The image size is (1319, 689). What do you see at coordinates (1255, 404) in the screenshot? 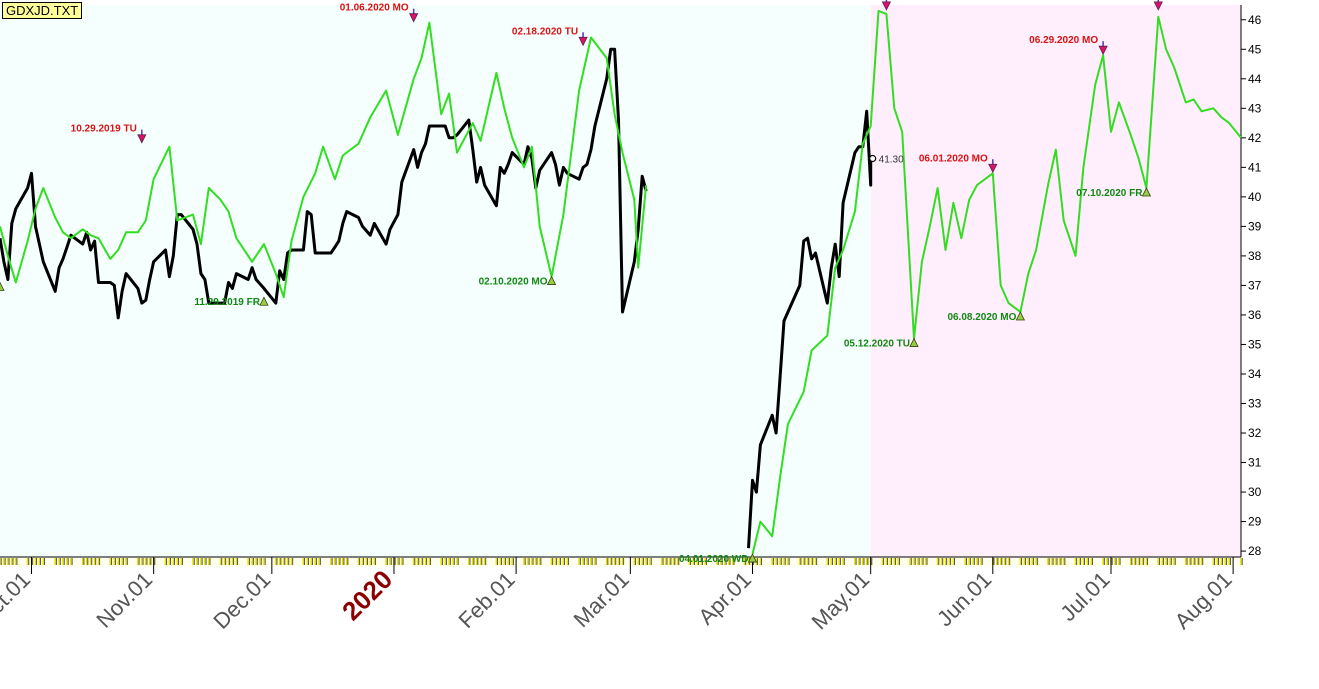
I see `y-tick-label: 33` at bounding box center [1255, 404].